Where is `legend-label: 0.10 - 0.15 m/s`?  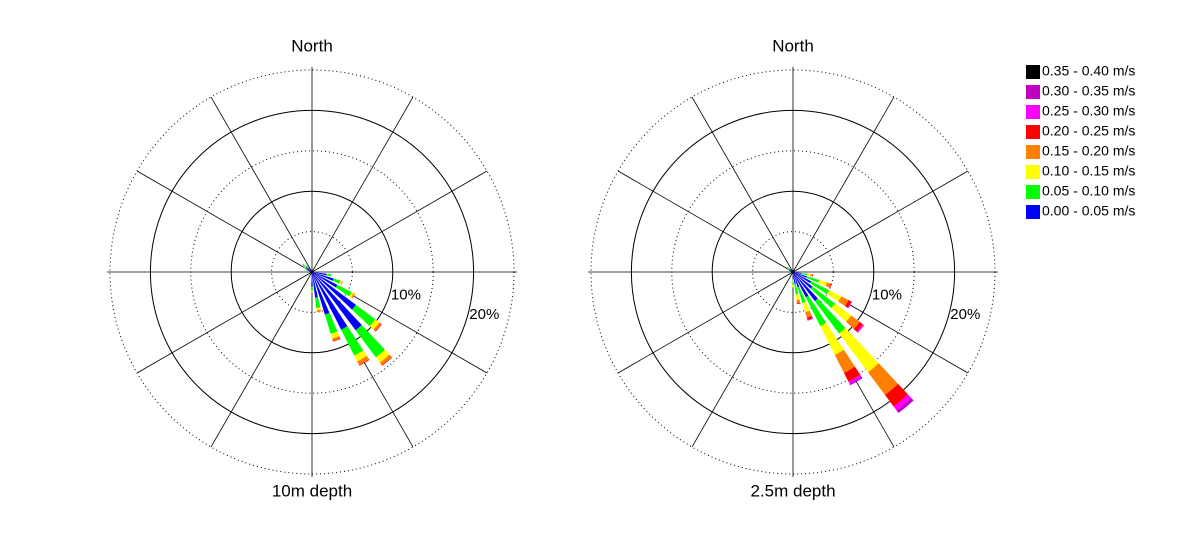
legend-label: 0.10 - 0.15 m/s is located at coordinates (1088, 171).